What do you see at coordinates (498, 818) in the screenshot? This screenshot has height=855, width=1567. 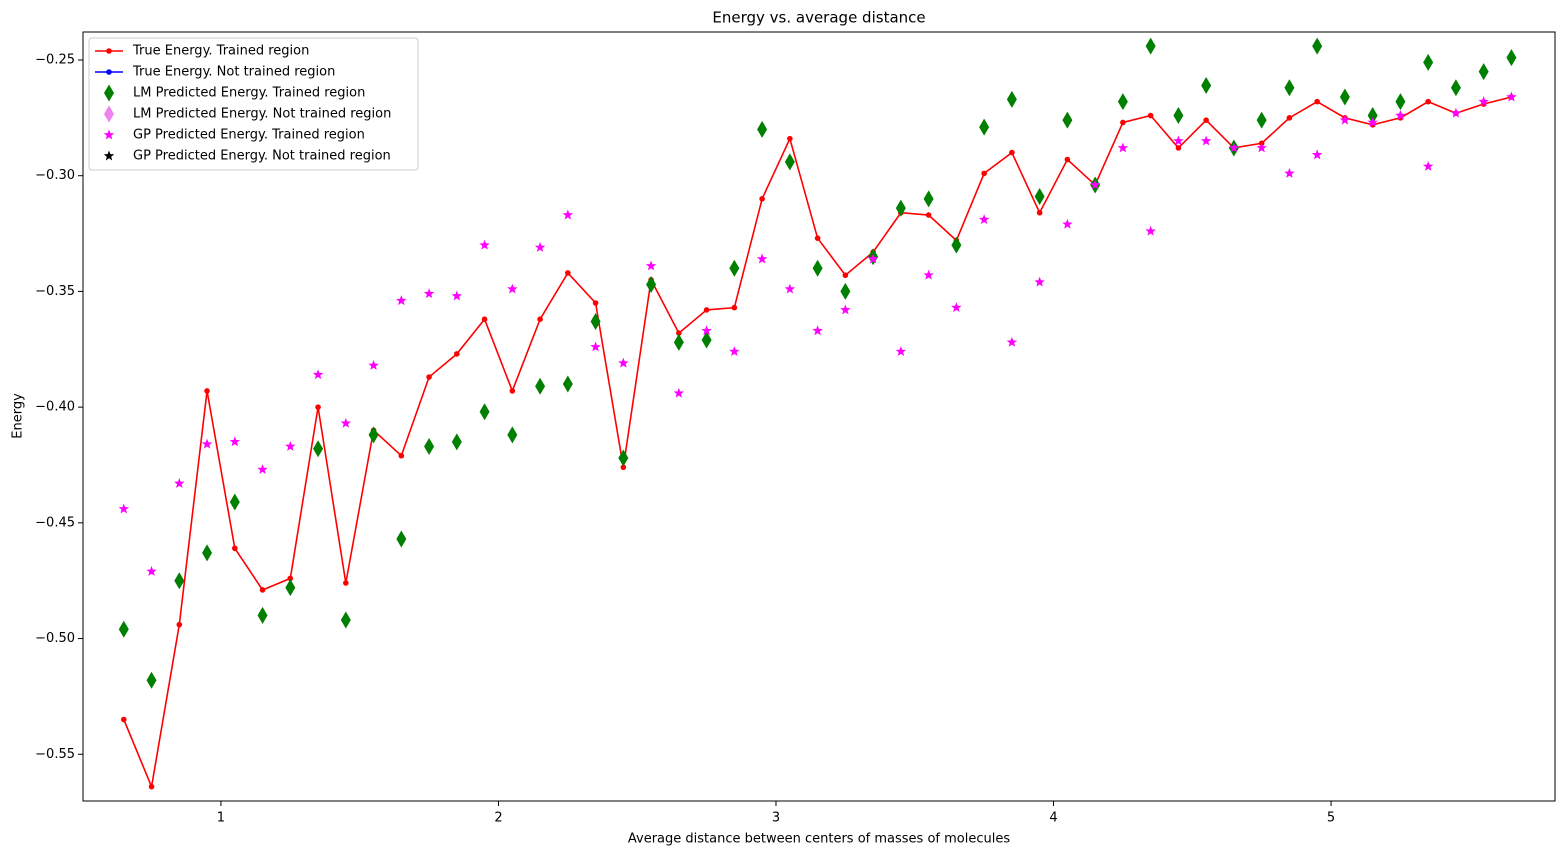 I see `x-tick-label: 2` at bounding box center [498, 818].